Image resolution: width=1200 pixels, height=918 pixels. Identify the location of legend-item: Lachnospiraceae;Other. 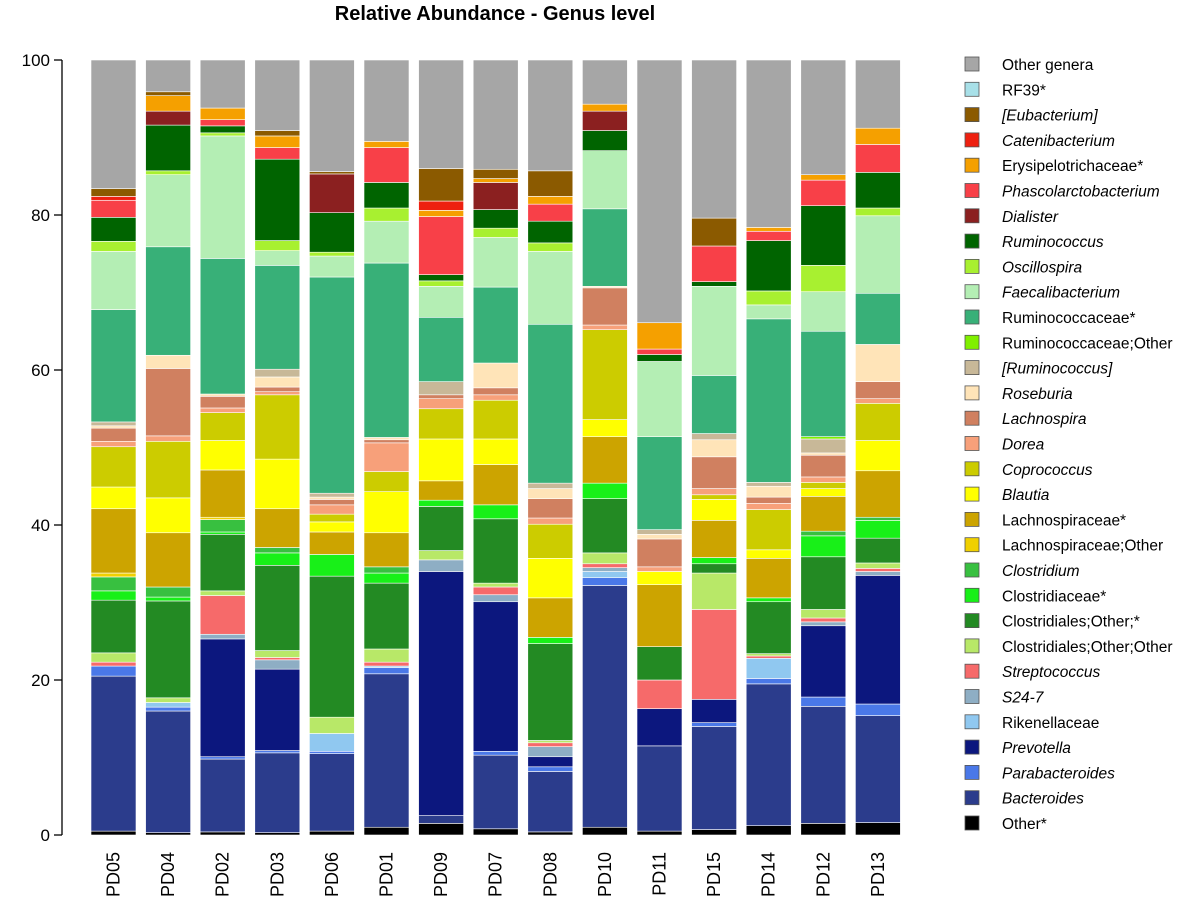
(1063, 546).